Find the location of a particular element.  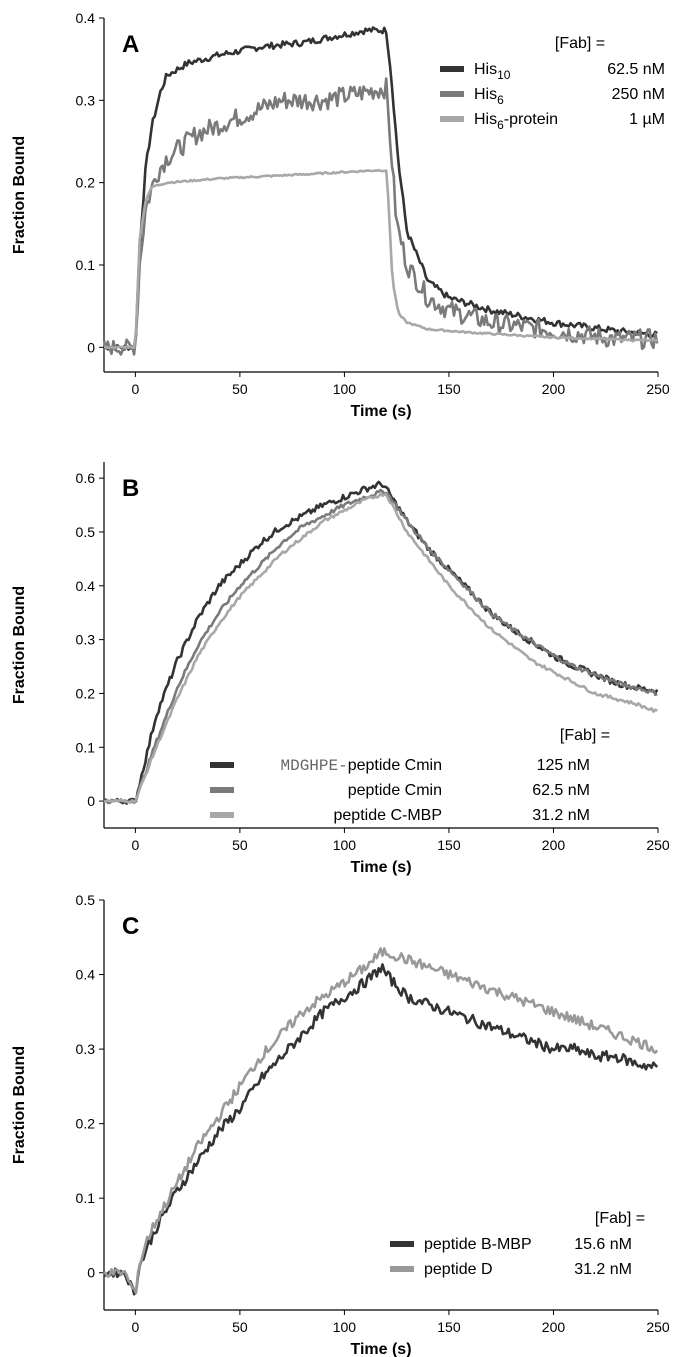

legend-entry-conc: 250 nM is located at coordinates (638, 94).